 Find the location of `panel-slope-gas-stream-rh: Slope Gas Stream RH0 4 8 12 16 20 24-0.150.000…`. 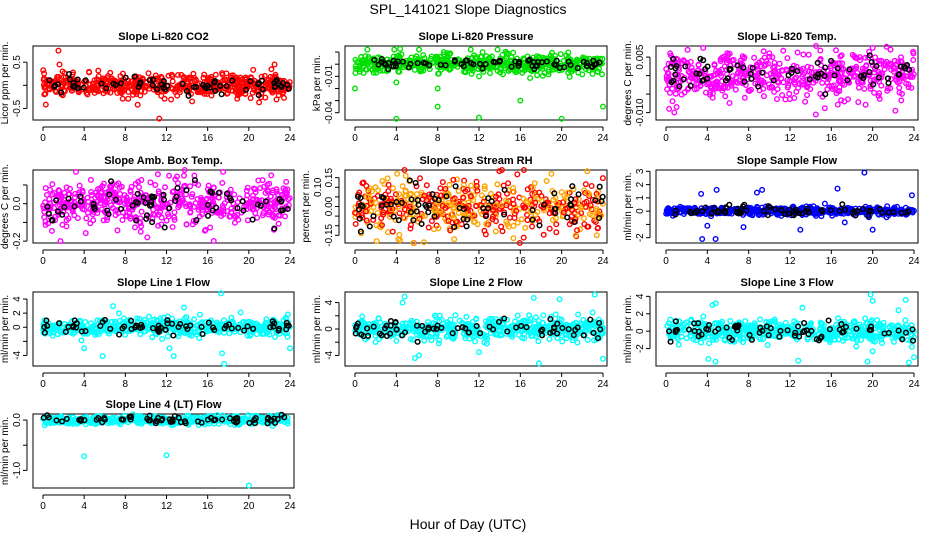

panel-slope-gas-stream-rh: Slope Gas Stream RH0 4 8 12 16 20 24-0.150.000… is located at coordinates (455, 211).